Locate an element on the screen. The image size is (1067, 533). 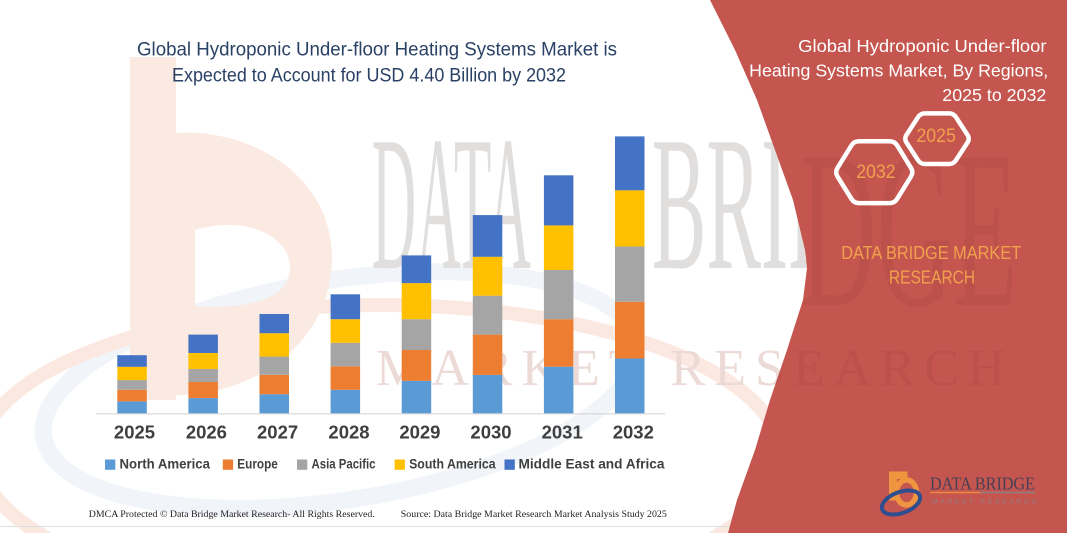
svg-text: Global Hydroponic Under-floor is located at coordinates (922, 46).